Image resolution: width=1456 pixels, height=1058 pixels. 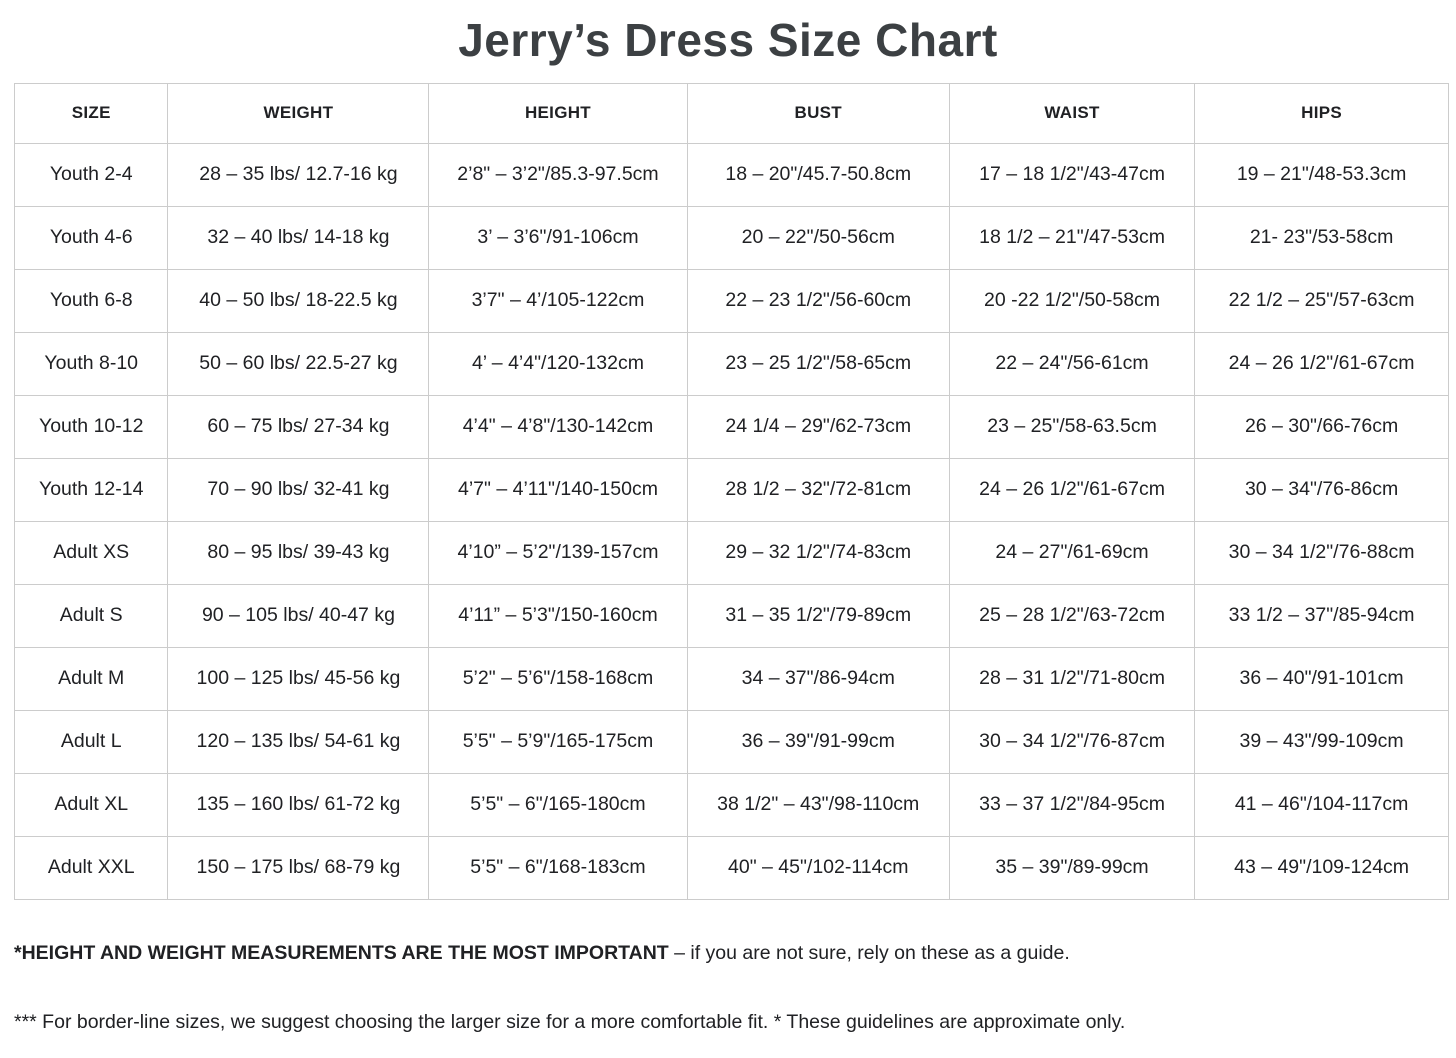 I want to click on cell-weight: 50 – 60 lbs/ 22.5-27 kg, so click(x=298, y=363).